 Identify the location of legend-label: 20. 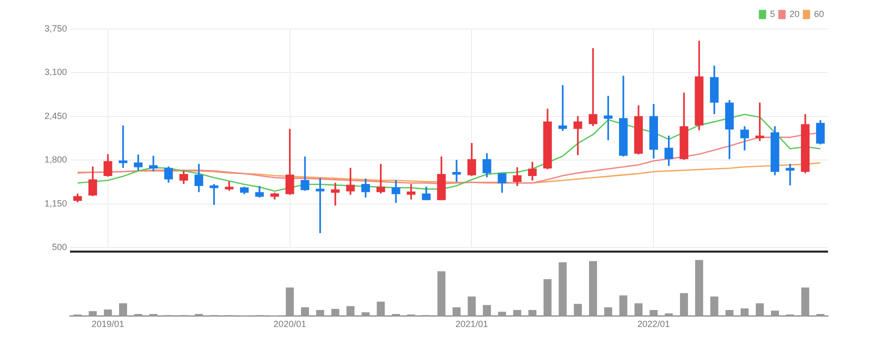
(794, 13).